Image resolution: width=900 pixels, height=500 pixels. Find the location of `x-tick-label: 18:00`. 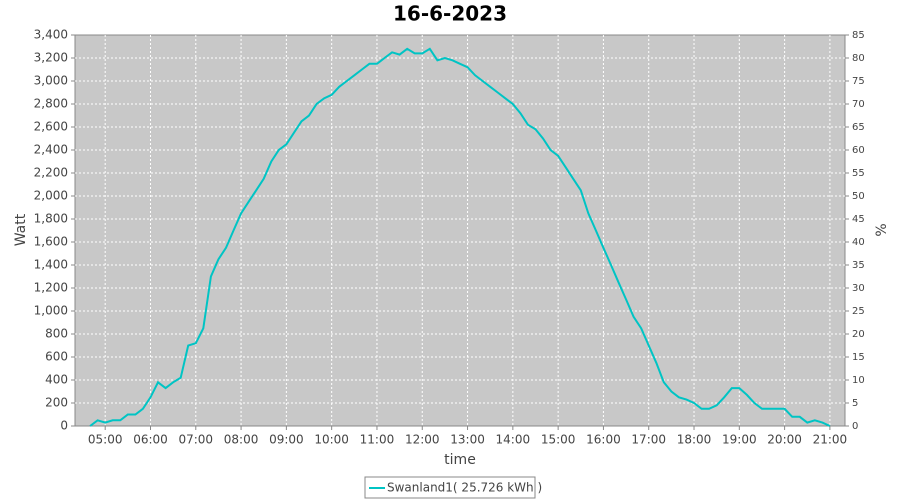

x-tick-label: 18:00 is located at coordinates (694, 440).